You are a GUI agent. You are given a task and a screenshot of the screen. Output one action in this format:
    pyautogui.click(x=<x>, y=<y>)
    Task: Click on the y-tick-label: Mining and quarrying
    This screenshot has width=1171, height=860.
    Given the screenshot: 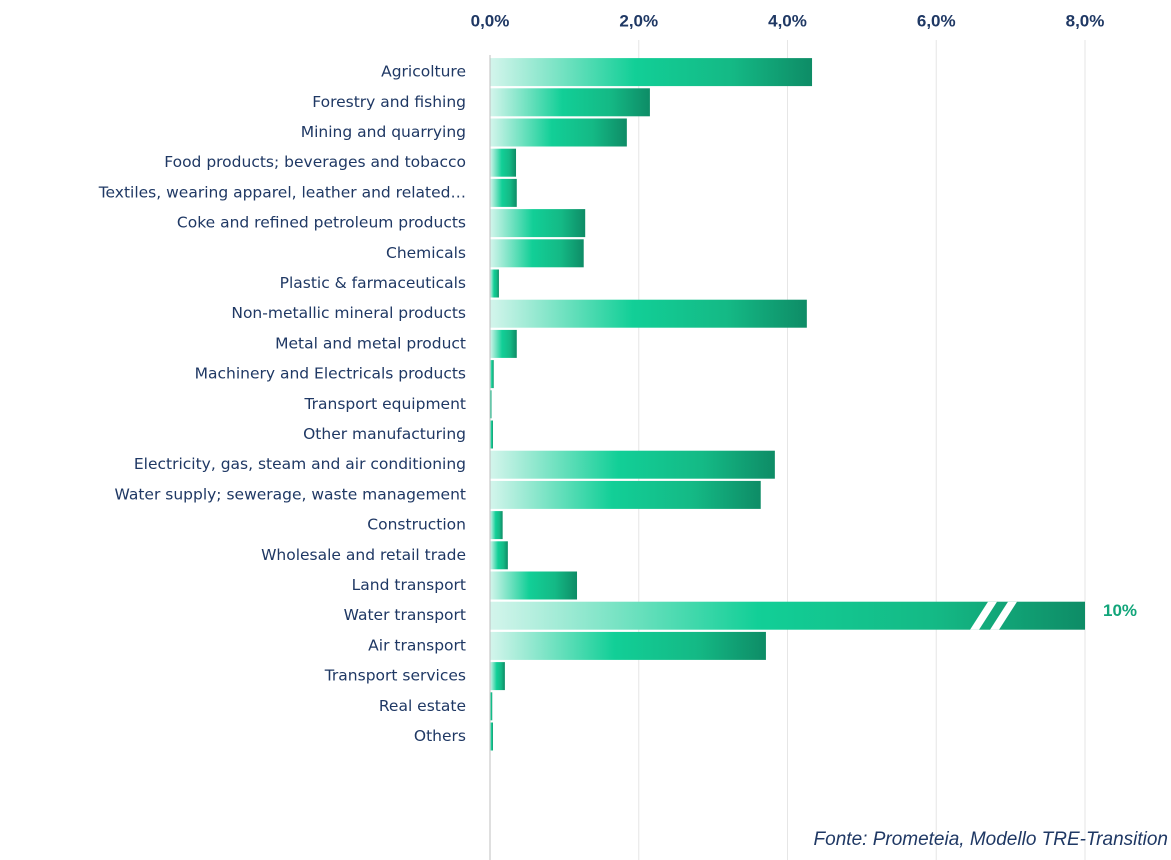 What is the action you would take?
    pyautogui.click(x=383, y=132)
    